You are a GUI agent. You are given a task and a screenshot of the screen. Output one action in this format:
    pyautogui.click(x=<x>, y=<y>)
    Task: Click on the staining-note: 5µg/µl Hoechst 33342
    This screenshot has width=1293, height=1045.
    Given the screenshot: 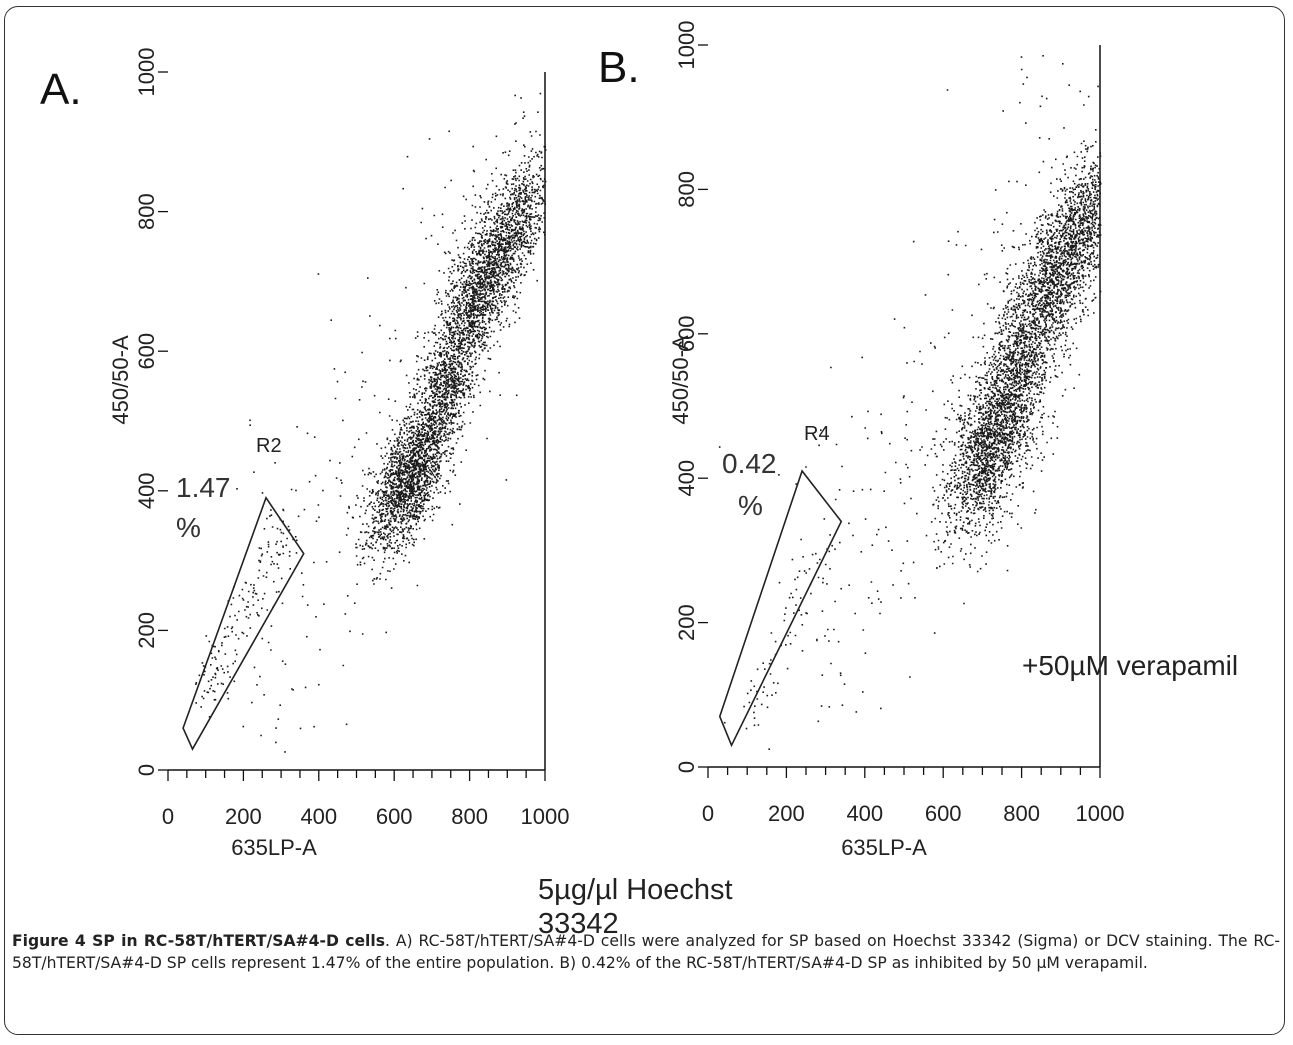 What is the action you would take?
    pyautogui.click(x=635, y=907)
    